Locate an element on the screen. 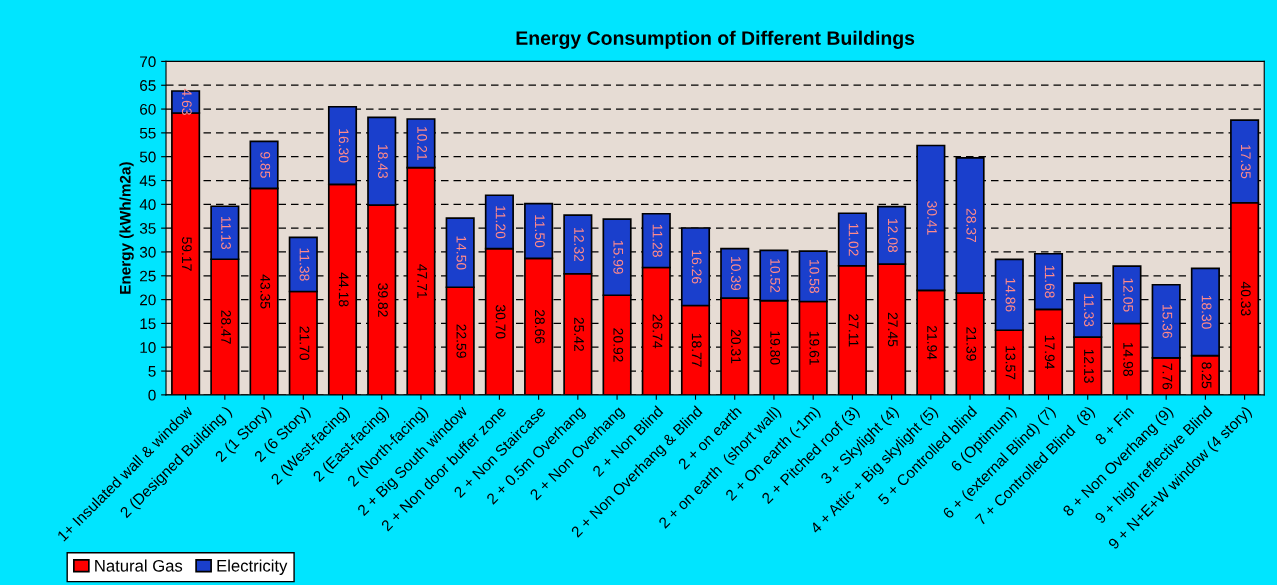 The height and width of the screenshot is (585, 1277). chart-title: Energy Consumption of Different Buildings is located at coordinates (715, 39).